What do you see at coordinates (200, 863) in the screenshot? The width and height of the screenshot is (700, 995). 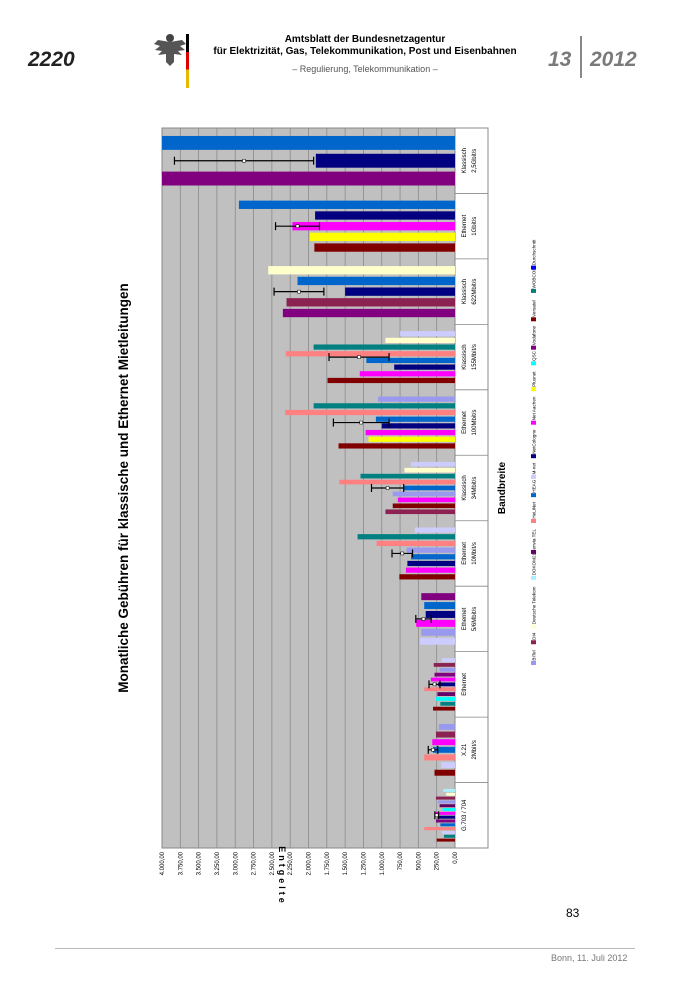 I see `tick-label: 3.500,00` at bounding box center [200, 863].